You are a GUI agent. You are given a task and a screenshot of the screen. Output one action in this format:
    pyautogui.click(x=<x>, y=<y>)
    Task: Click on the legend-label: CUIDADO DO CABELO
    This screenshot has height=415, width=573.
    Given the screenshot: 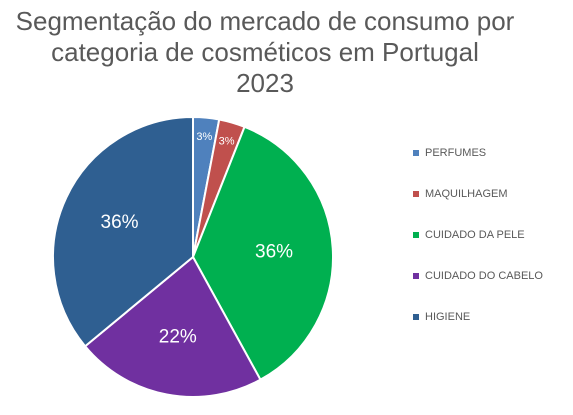 What is the action you would take?
    pyautogui.click(x=484, y=275)
    